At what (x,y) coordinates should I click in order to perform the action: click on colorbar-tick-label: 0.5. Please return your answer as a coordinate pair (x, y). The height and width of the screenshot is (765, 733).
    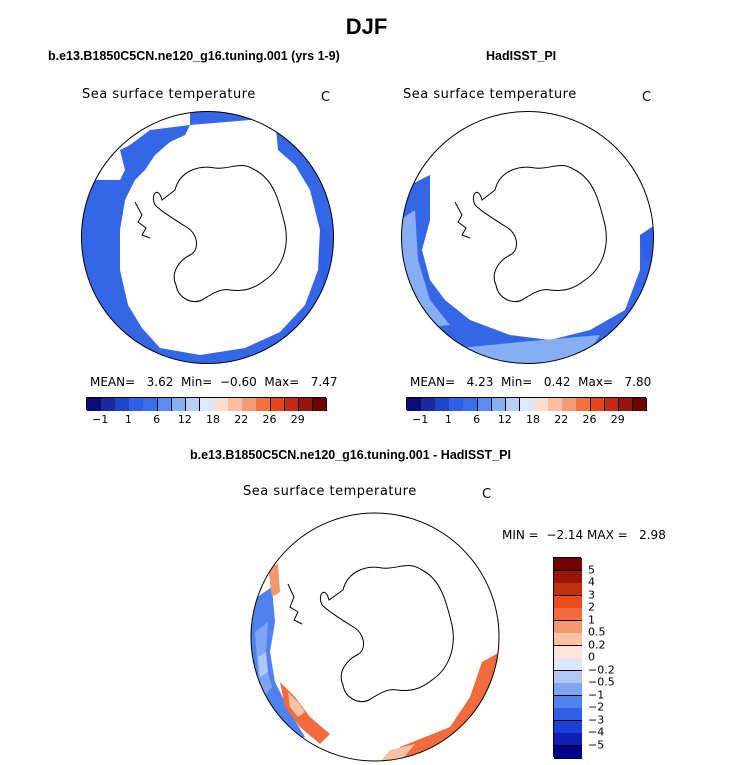
    Looking at the image, I should click on (597, 632).